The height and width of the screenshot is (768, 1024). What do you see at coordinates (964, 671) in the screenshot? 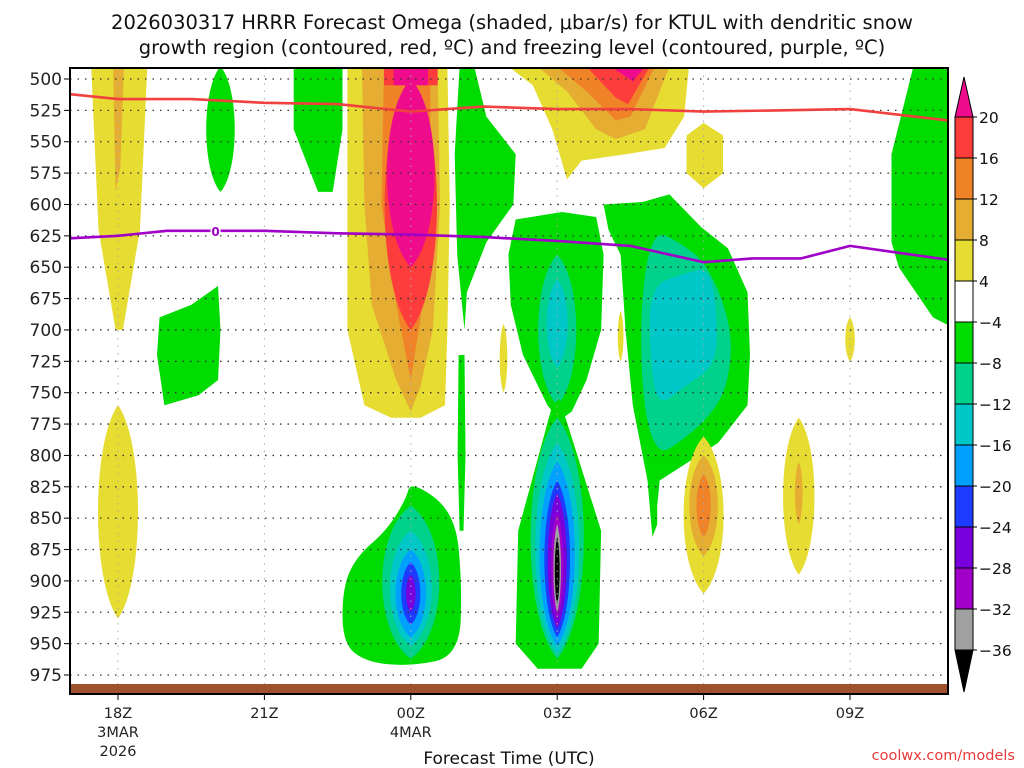
I see `colorbar-arrow-bottom` at bounding box center [964, 671].